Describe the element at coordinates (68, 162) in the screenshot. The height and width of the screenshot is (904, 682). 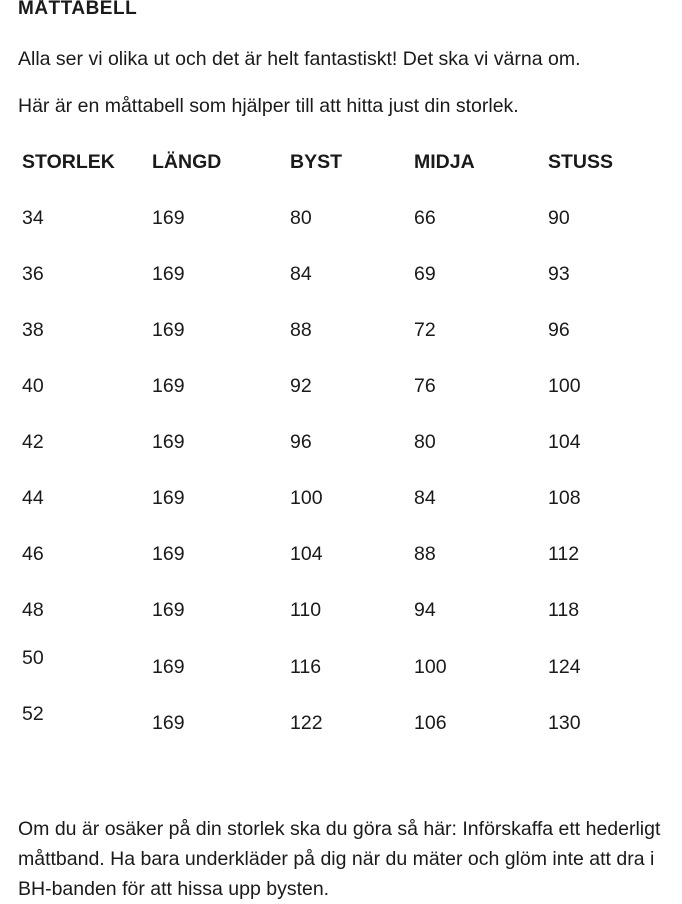
I see `column-header: STORLEK` at that location.